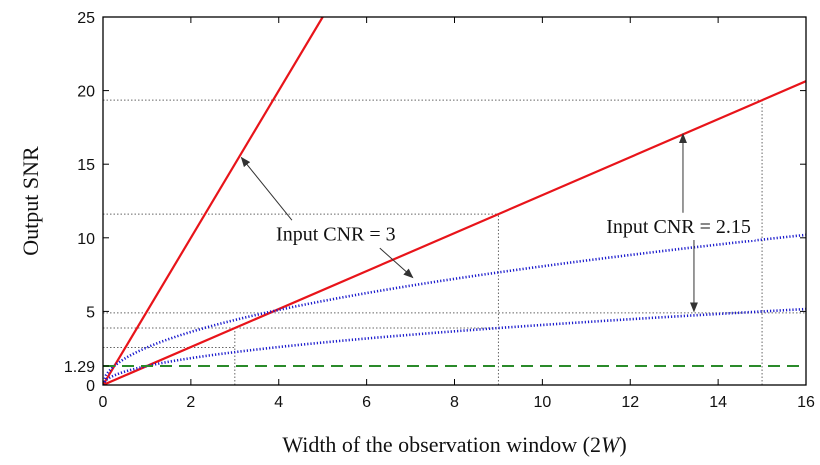 The height and width of the screenshot is (465, 820). Describe the element at coordinates (454, 402) in the screenshot. I see `x-tick-label-4: 8` at that location.